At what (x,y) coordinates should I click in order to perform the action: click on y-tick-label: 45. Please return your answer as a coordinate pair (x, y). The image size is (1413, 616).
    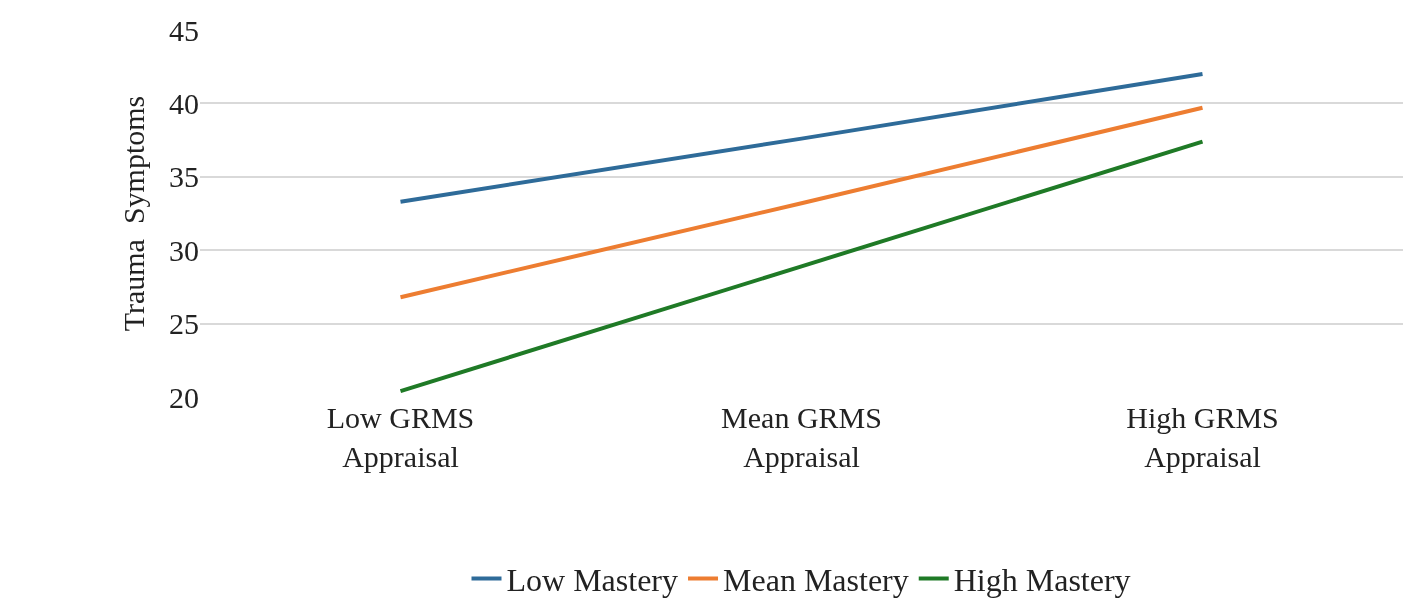
    Looking at the image, I should click on (184, 30).